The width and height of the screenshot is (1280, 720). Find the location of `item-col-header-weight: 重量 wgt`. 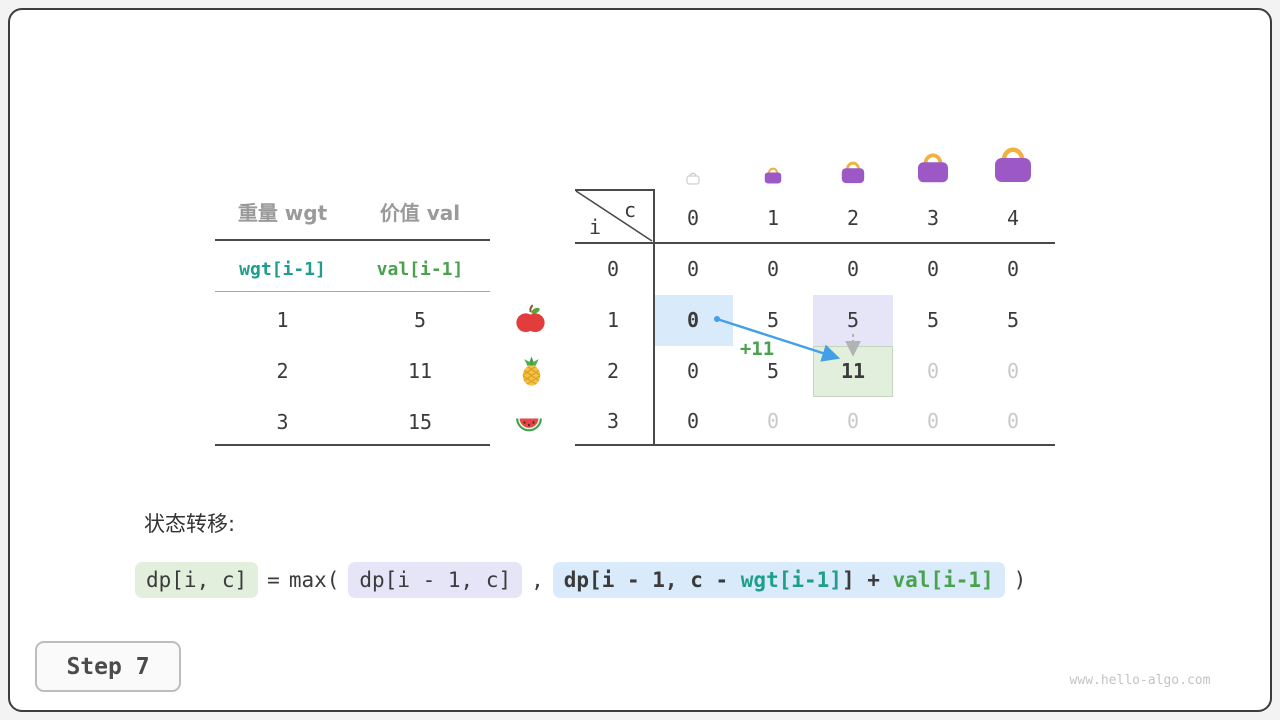

item-col-header-weight: 重量 wgt is located at coordinates (282, 212).